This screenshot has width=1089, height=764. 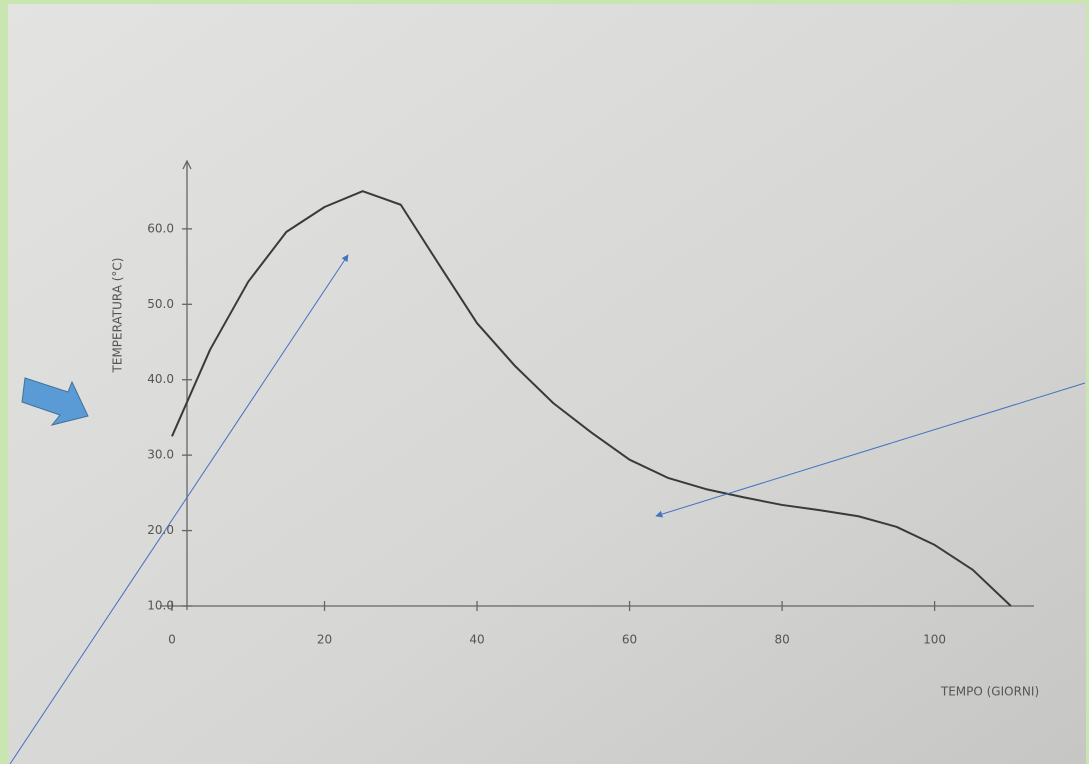 What do you see at coordinates (160, 455) in the screenshot?
I see `y-tick-label: 30.0` at bounding box center [160, 455].